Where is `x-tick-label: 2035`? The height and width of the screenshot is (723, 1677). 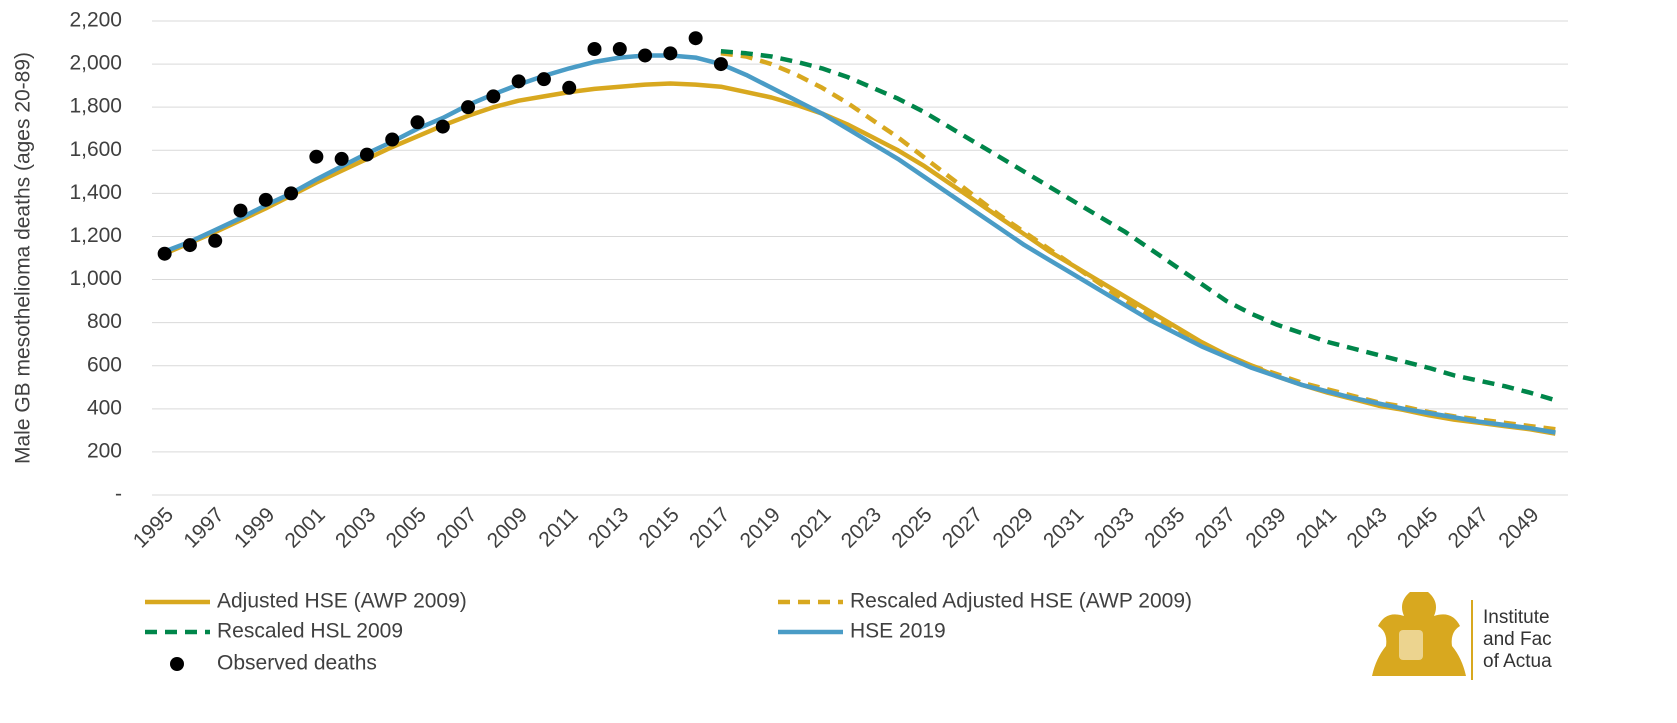 x-tick-label: 2035 is located at coordinates (1164, 527).